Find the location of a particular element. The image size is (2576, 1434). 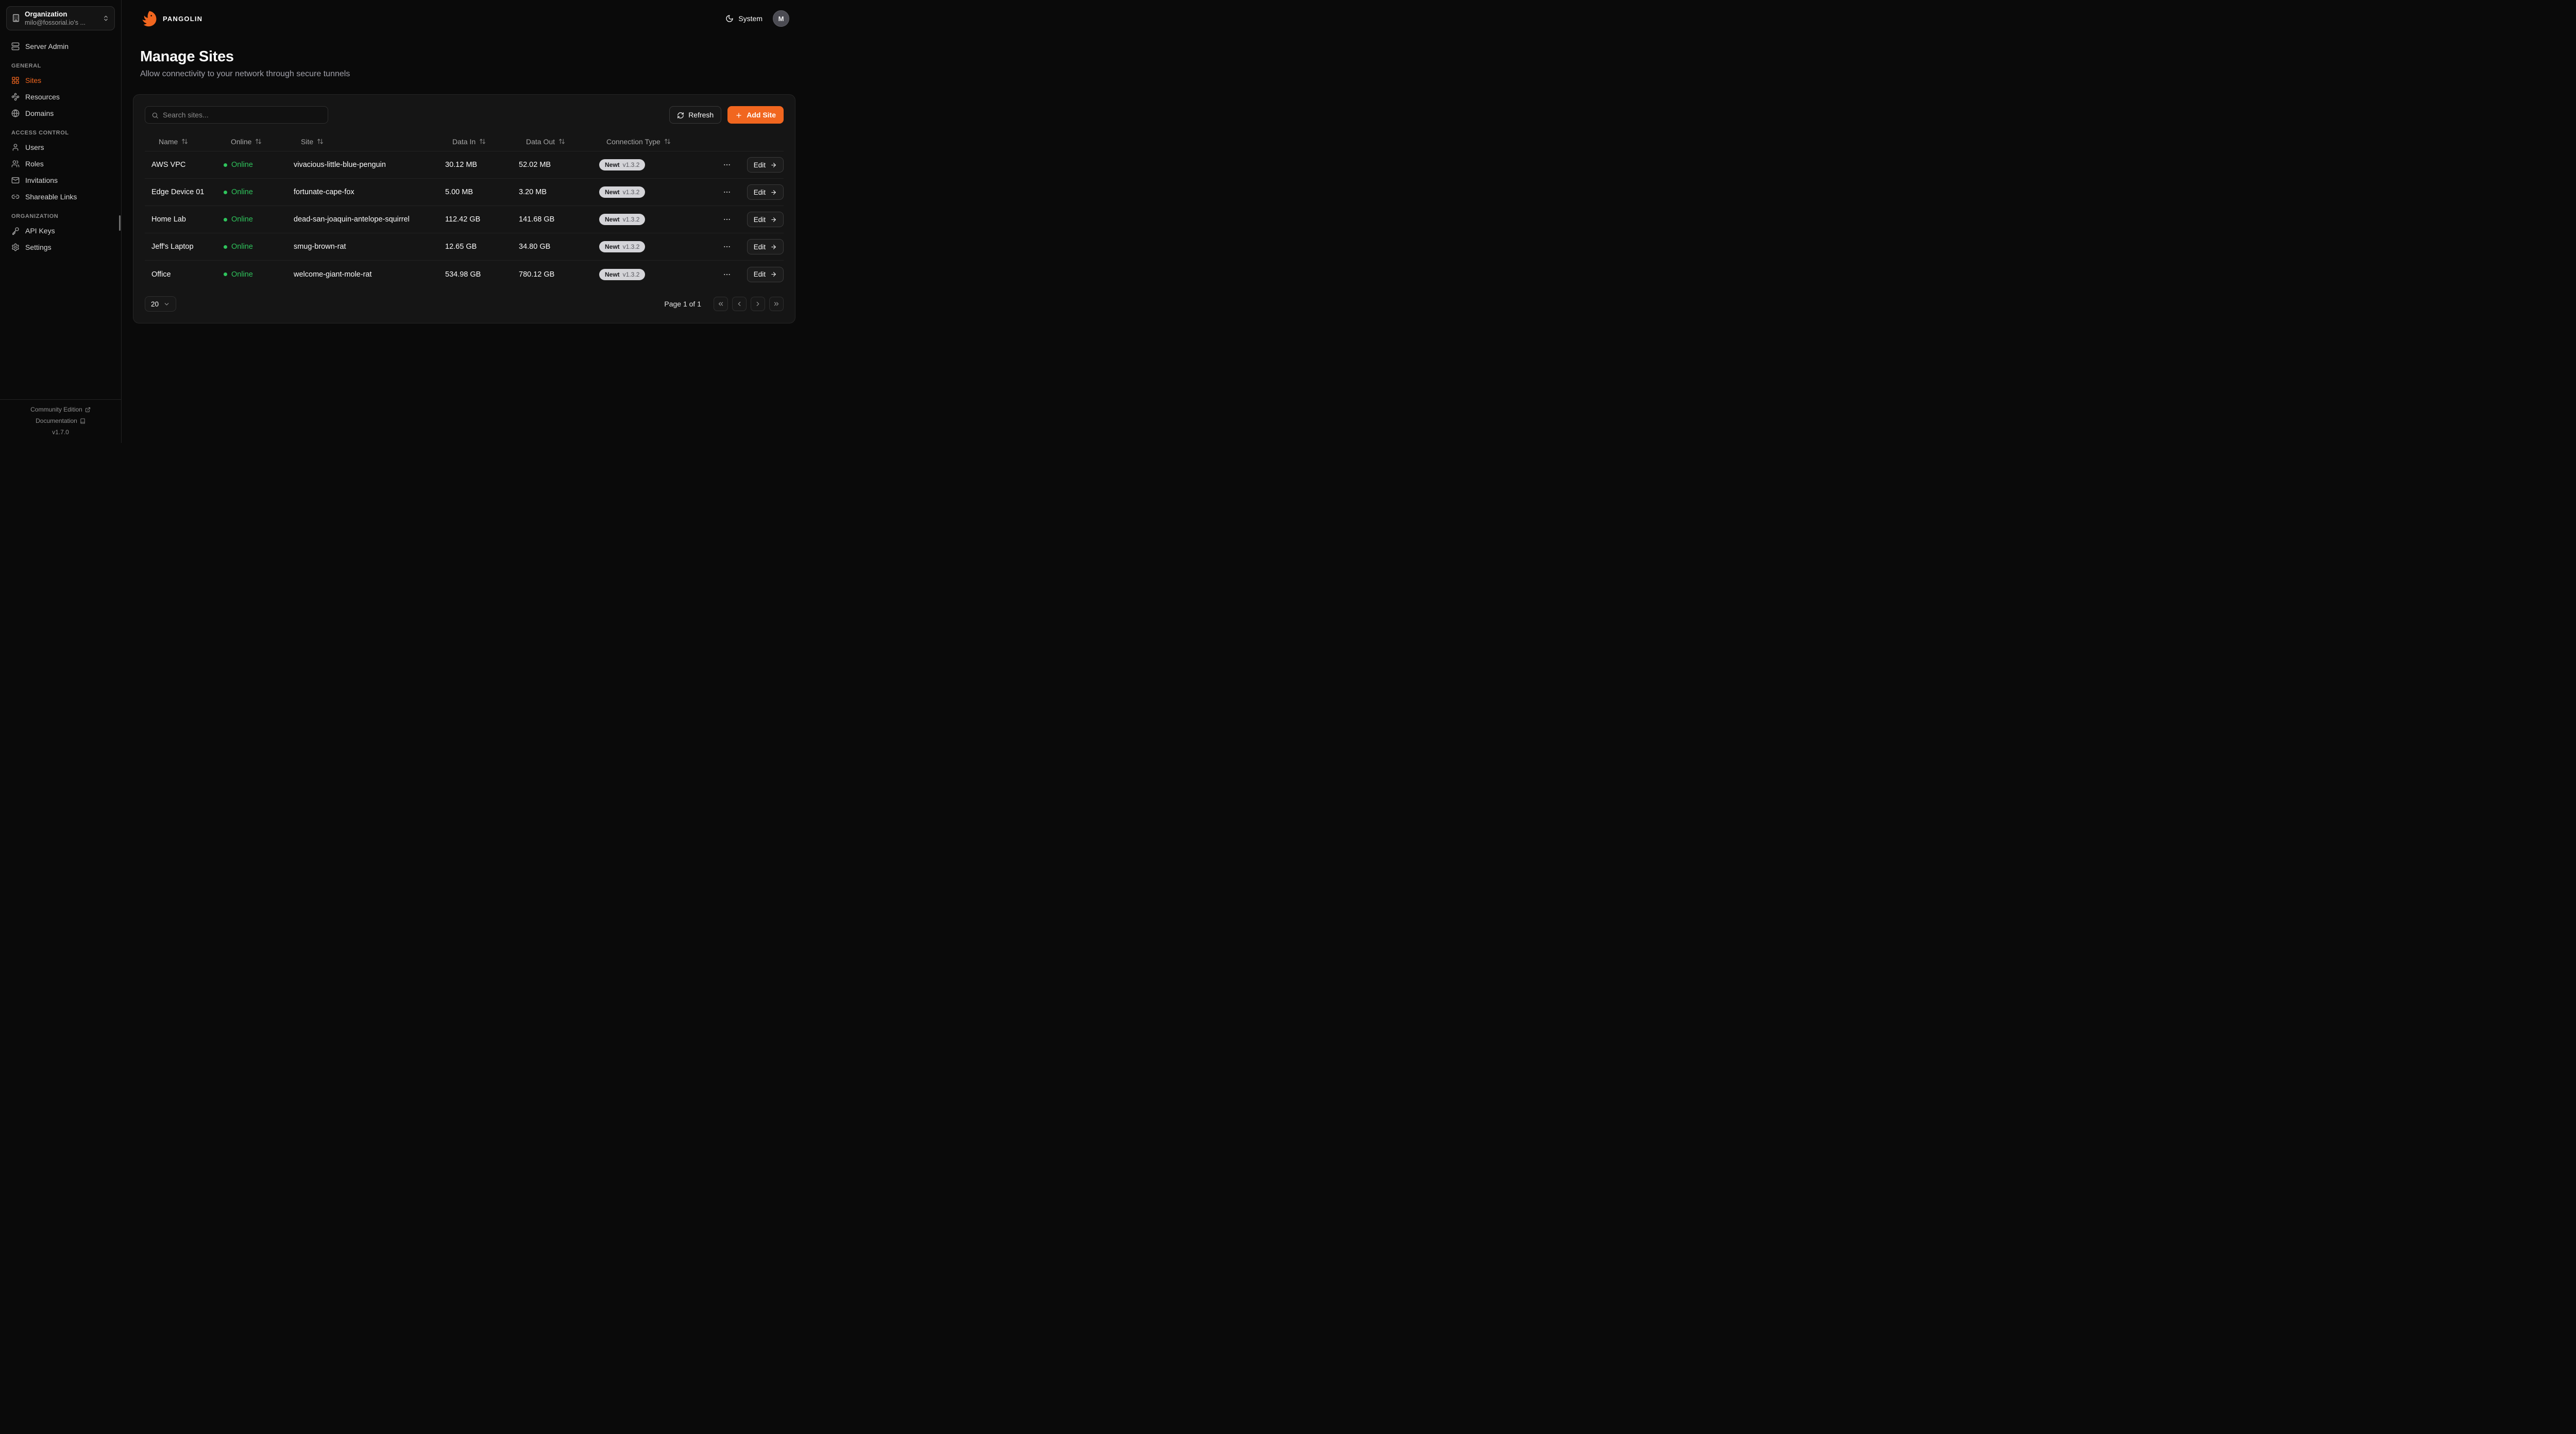

mail-icon is located at coordinates (15, 180).